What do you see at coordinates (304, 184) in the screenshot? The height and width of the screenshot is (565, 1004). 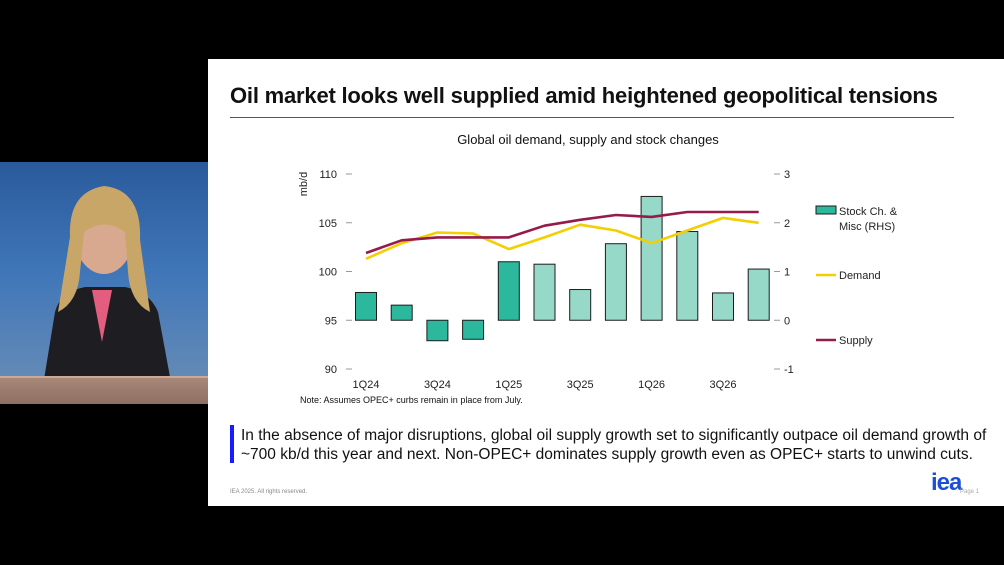 I see `left-axis-label: mb/d` at bounding box center [304, 184].